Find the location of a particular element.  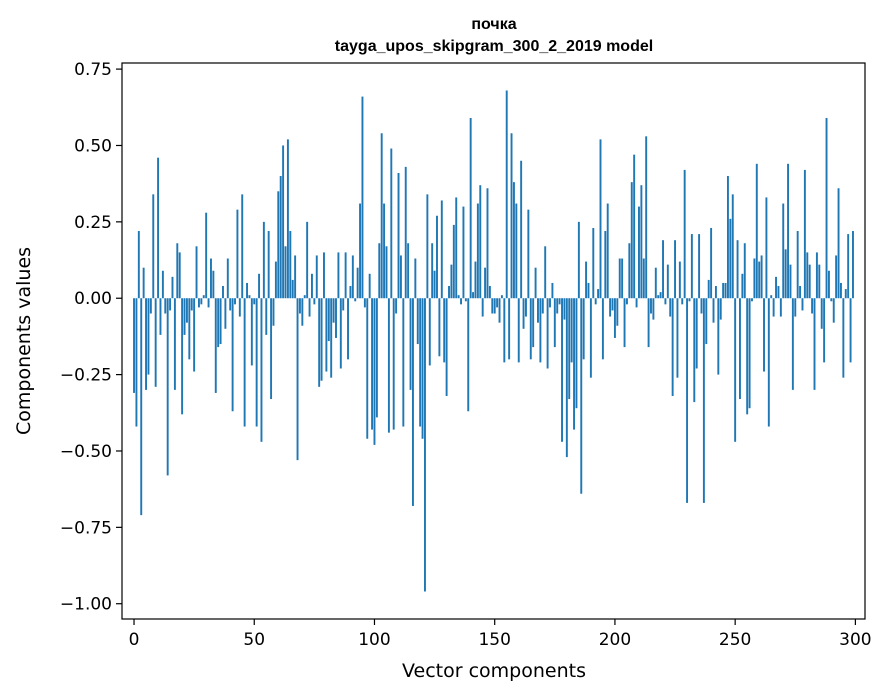

y-axis-ticks: 0.75 0.50 0.25 0.00 −0.25 −0.50 −0.75 −1.00 is located at coordinates (91, 337).